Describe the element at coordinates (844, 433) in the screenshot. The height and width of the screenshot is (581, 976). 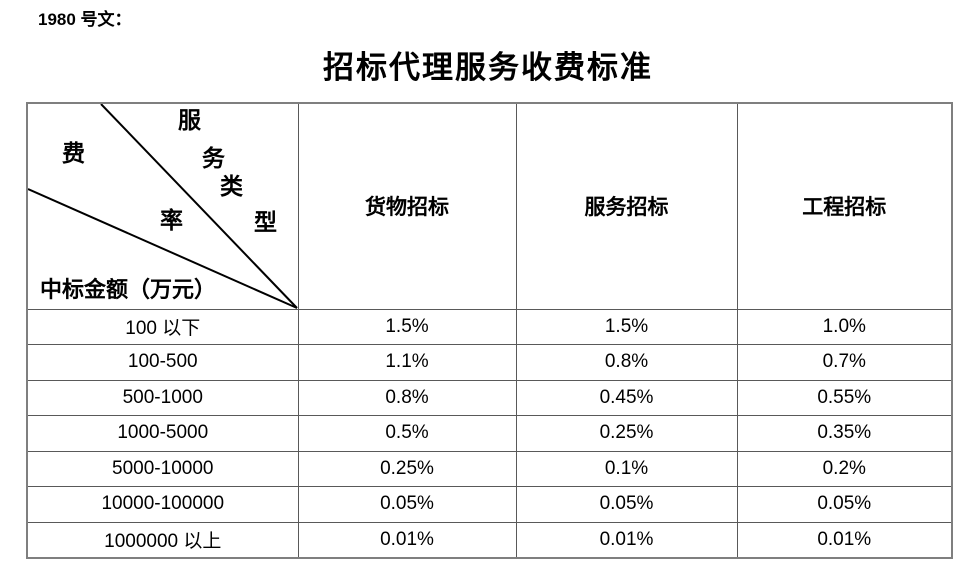
I see `rate-cell: 0.35%` at that location.